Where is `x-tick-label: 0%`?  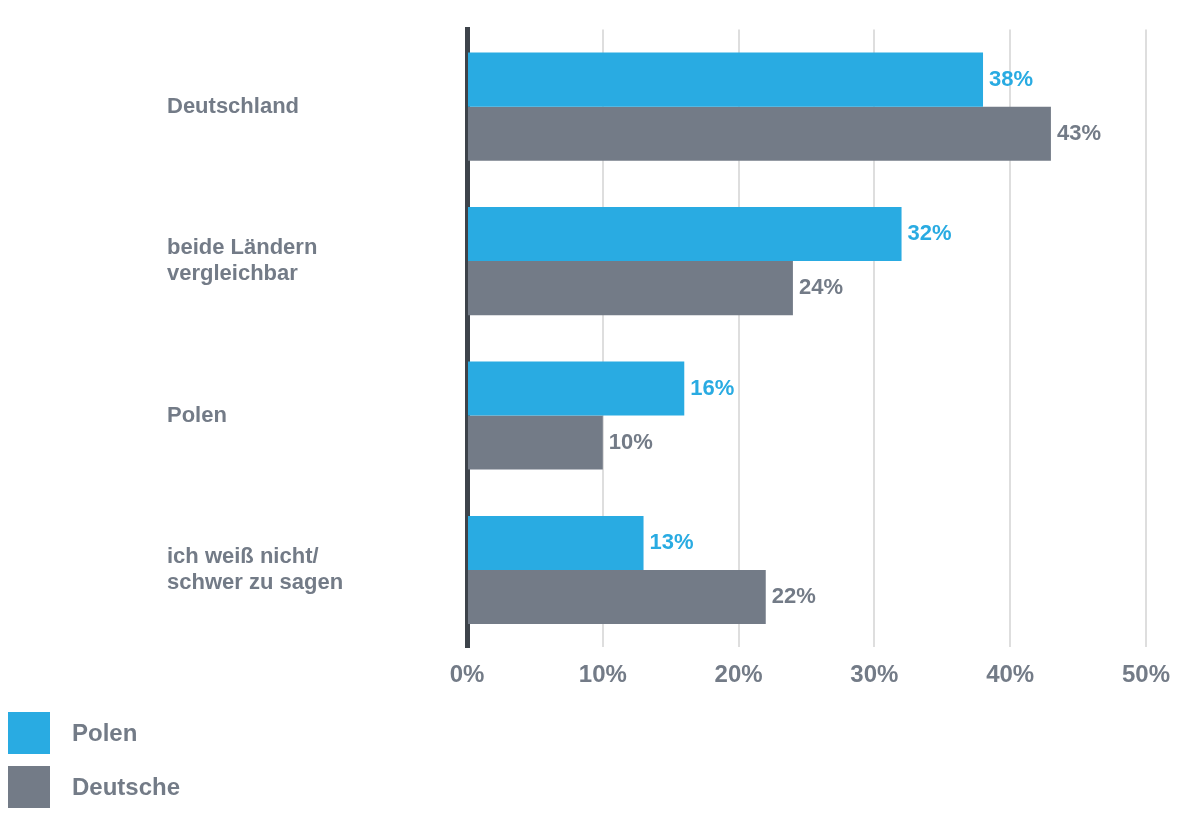 x-tick-label: 0% is located at coordinates (467, 674).